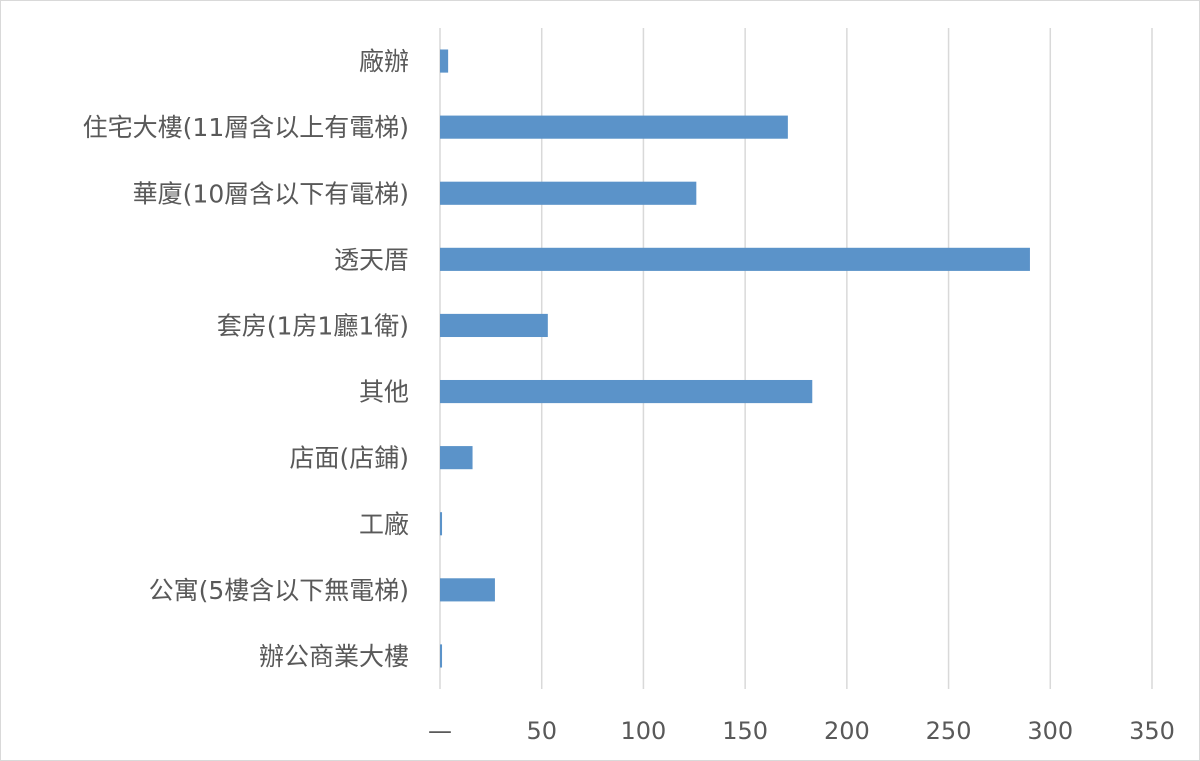  Describe the element at coordinates (949, 731) in the screenshot. I see `x-tick-label: 250` at that location.